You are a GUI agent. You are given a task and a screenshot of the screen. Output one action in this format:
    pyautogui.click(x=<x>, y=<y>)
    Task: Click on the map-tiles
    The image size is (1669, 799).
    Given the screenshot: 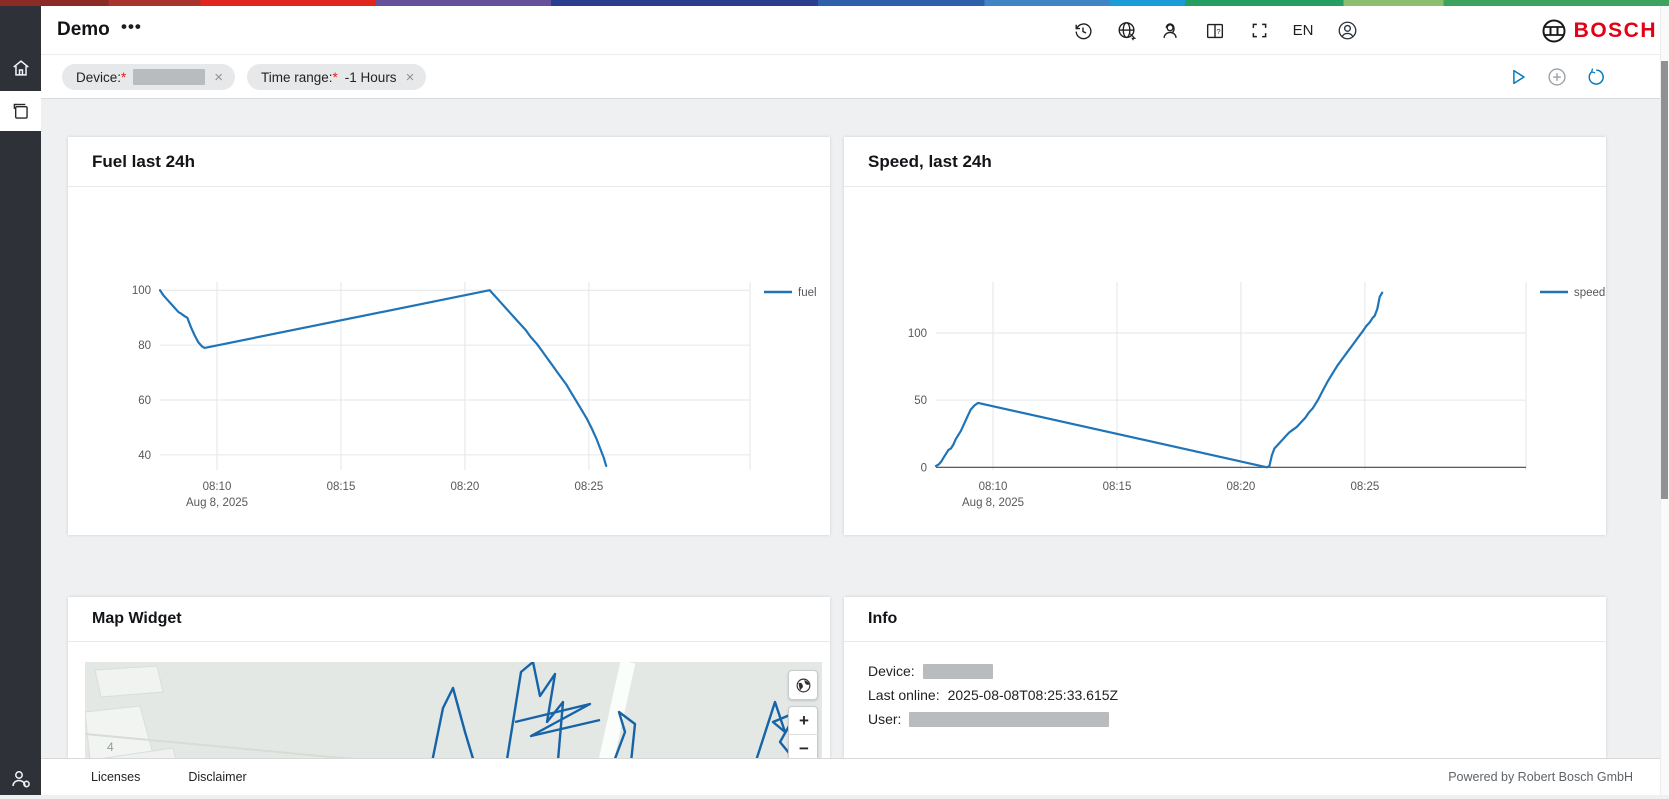 What is the action you would take?
    pyautogui.click(x=441, y=709)
    